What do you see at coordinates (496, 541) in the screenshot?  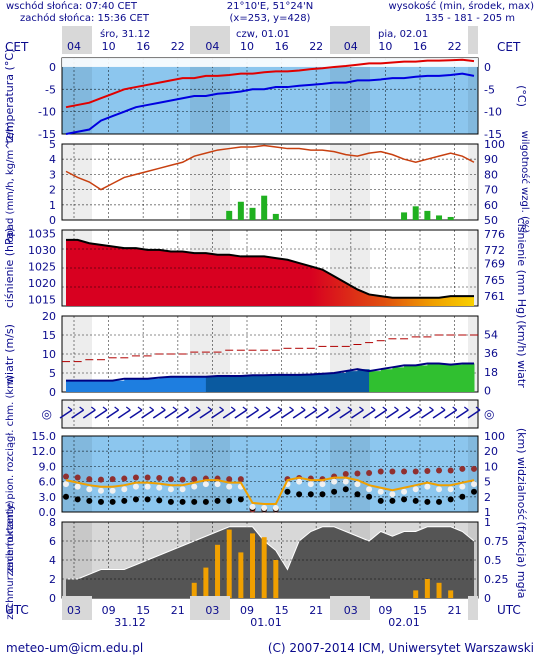 I see `y-tick-right: 0.75` at bounding box center [496, 541].